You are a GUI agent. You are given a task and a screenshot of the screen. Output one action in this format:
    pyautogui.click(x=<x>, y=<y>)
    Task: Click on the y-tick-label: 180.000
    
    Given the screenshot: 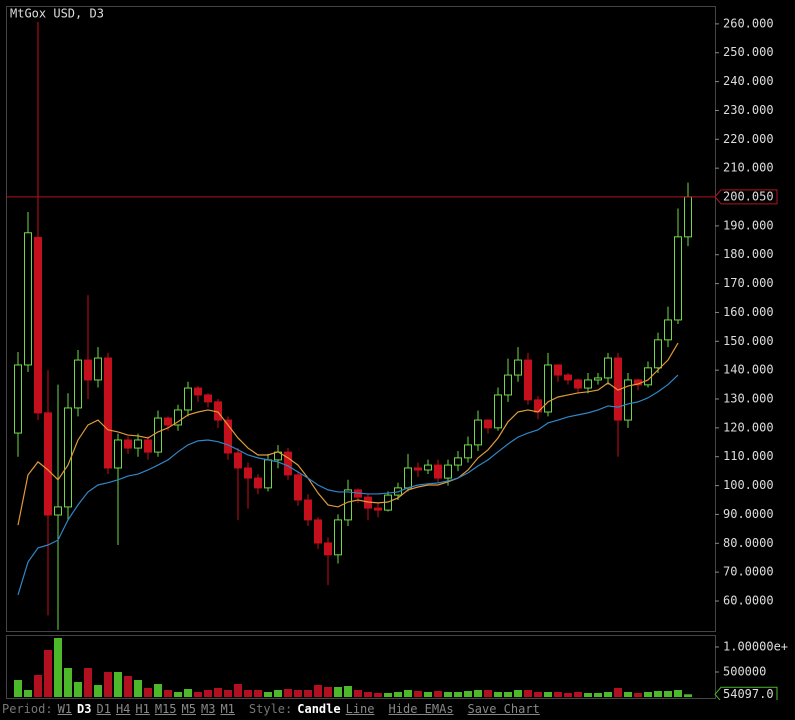 What is the action you would take?
    pyautogui.click(x=748, y=254)
    